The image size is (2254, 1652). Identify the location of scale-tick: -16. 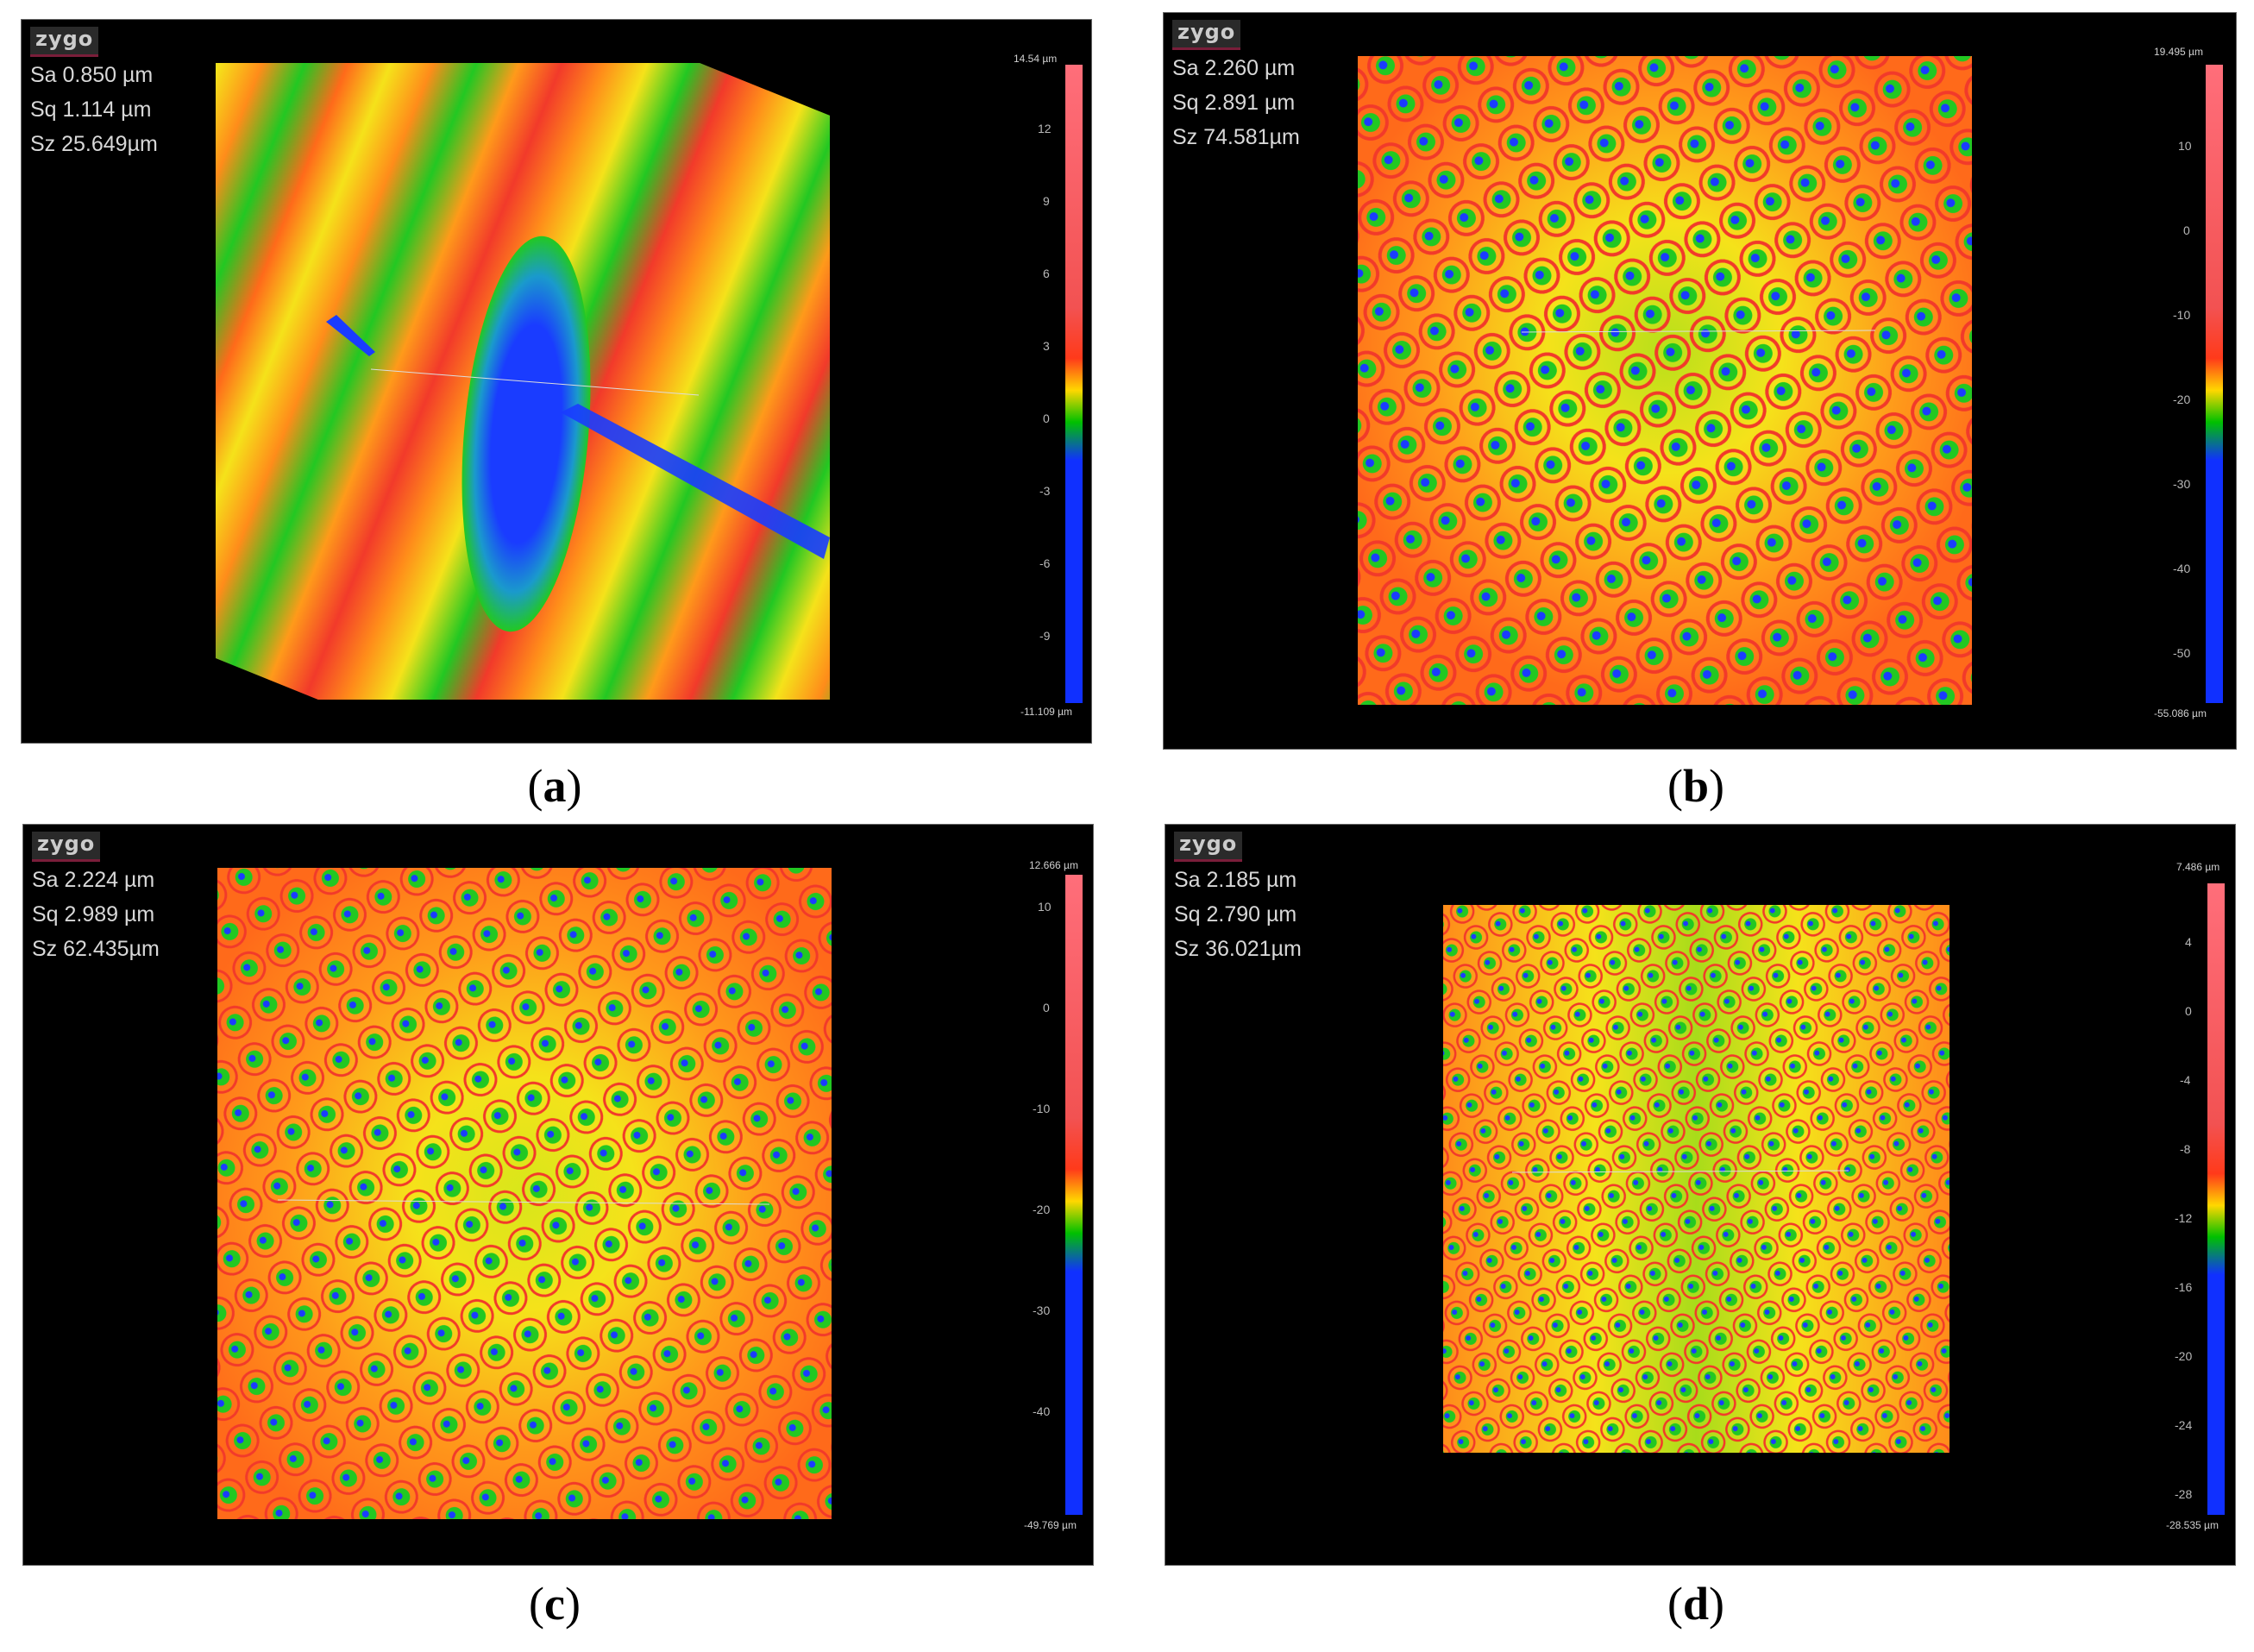
(2184, 1287).